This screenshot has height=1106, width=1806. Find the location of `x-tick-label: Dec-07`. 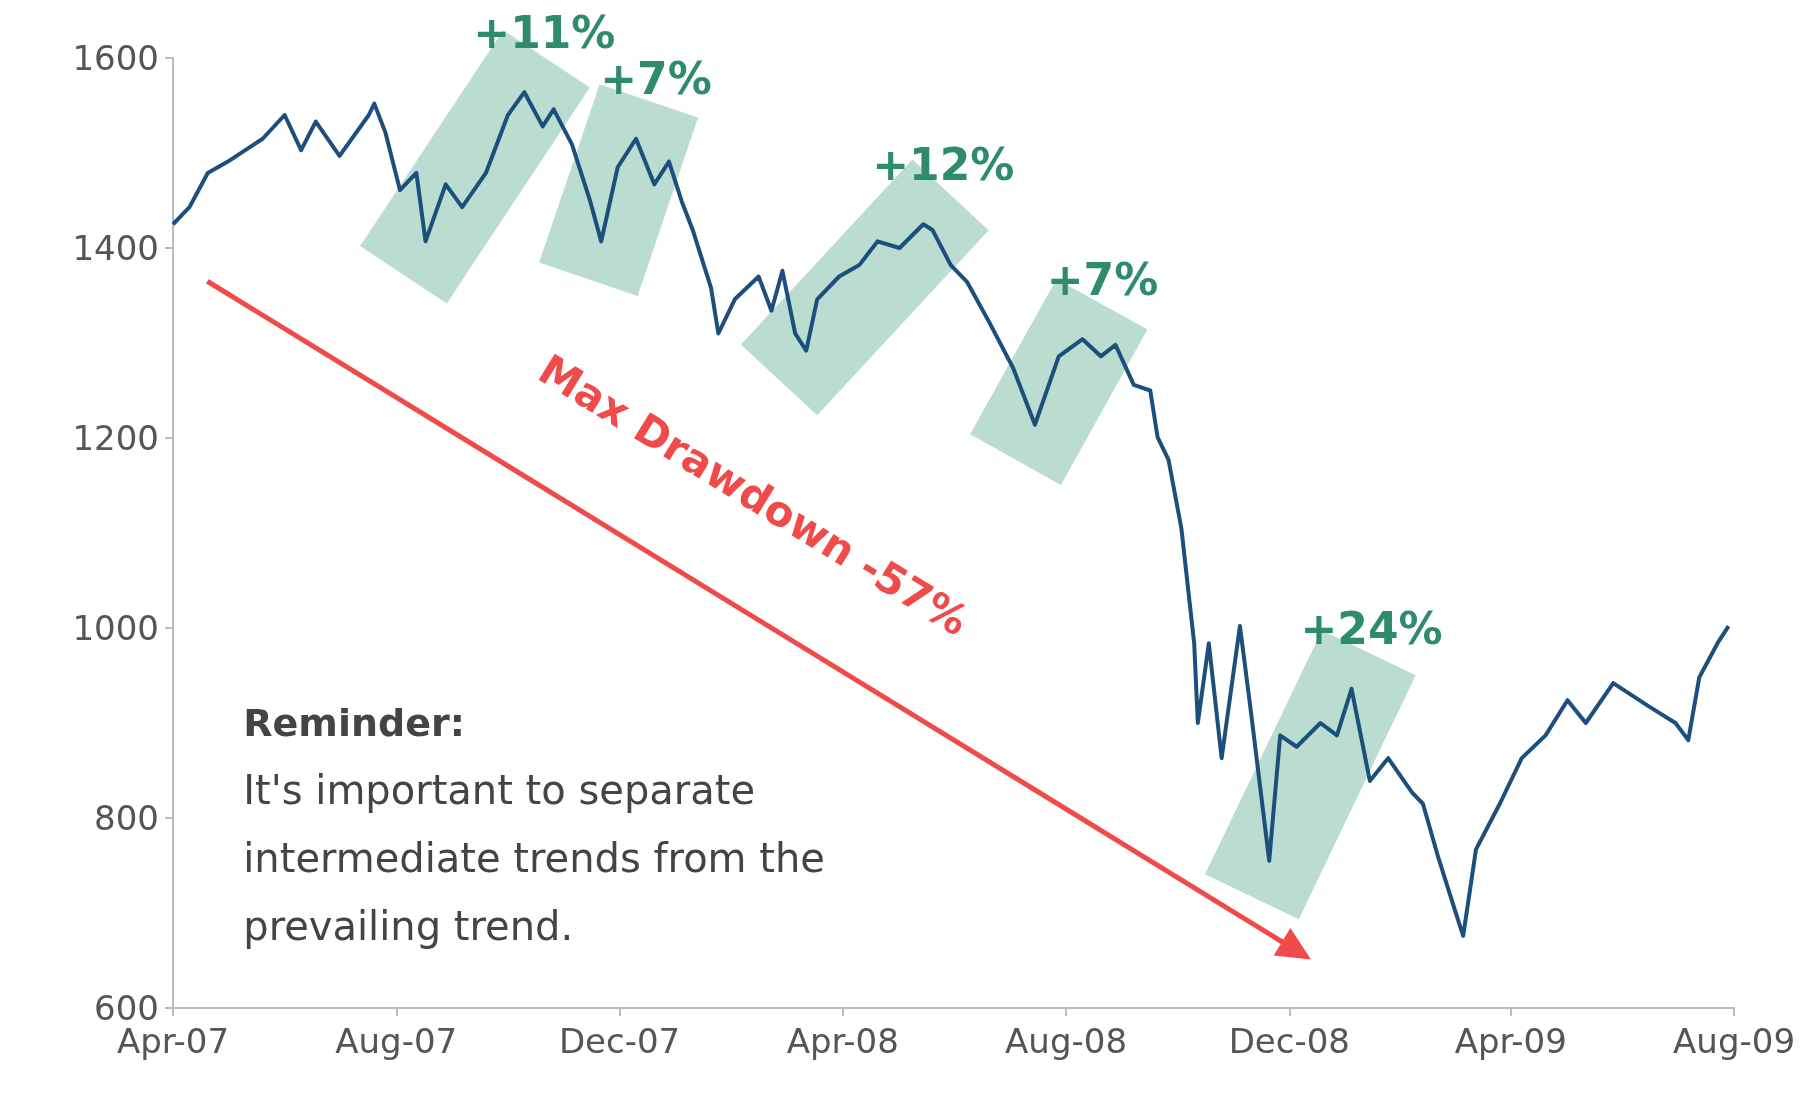

x-tick-label: Dec-07 is located at coordinates (619, 1041).